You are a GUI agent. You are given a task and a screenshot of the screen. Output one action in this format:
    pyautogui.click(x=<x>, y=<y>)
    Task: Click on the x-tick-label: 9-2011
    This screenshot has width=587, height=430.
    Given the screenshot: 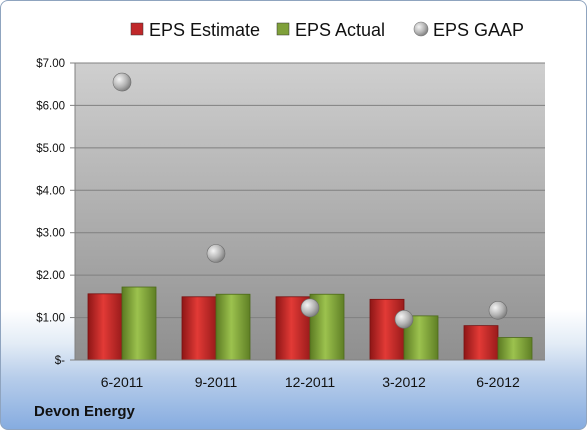 What is the action you would take?
    pyautogui.click(x=216, y=382)
    